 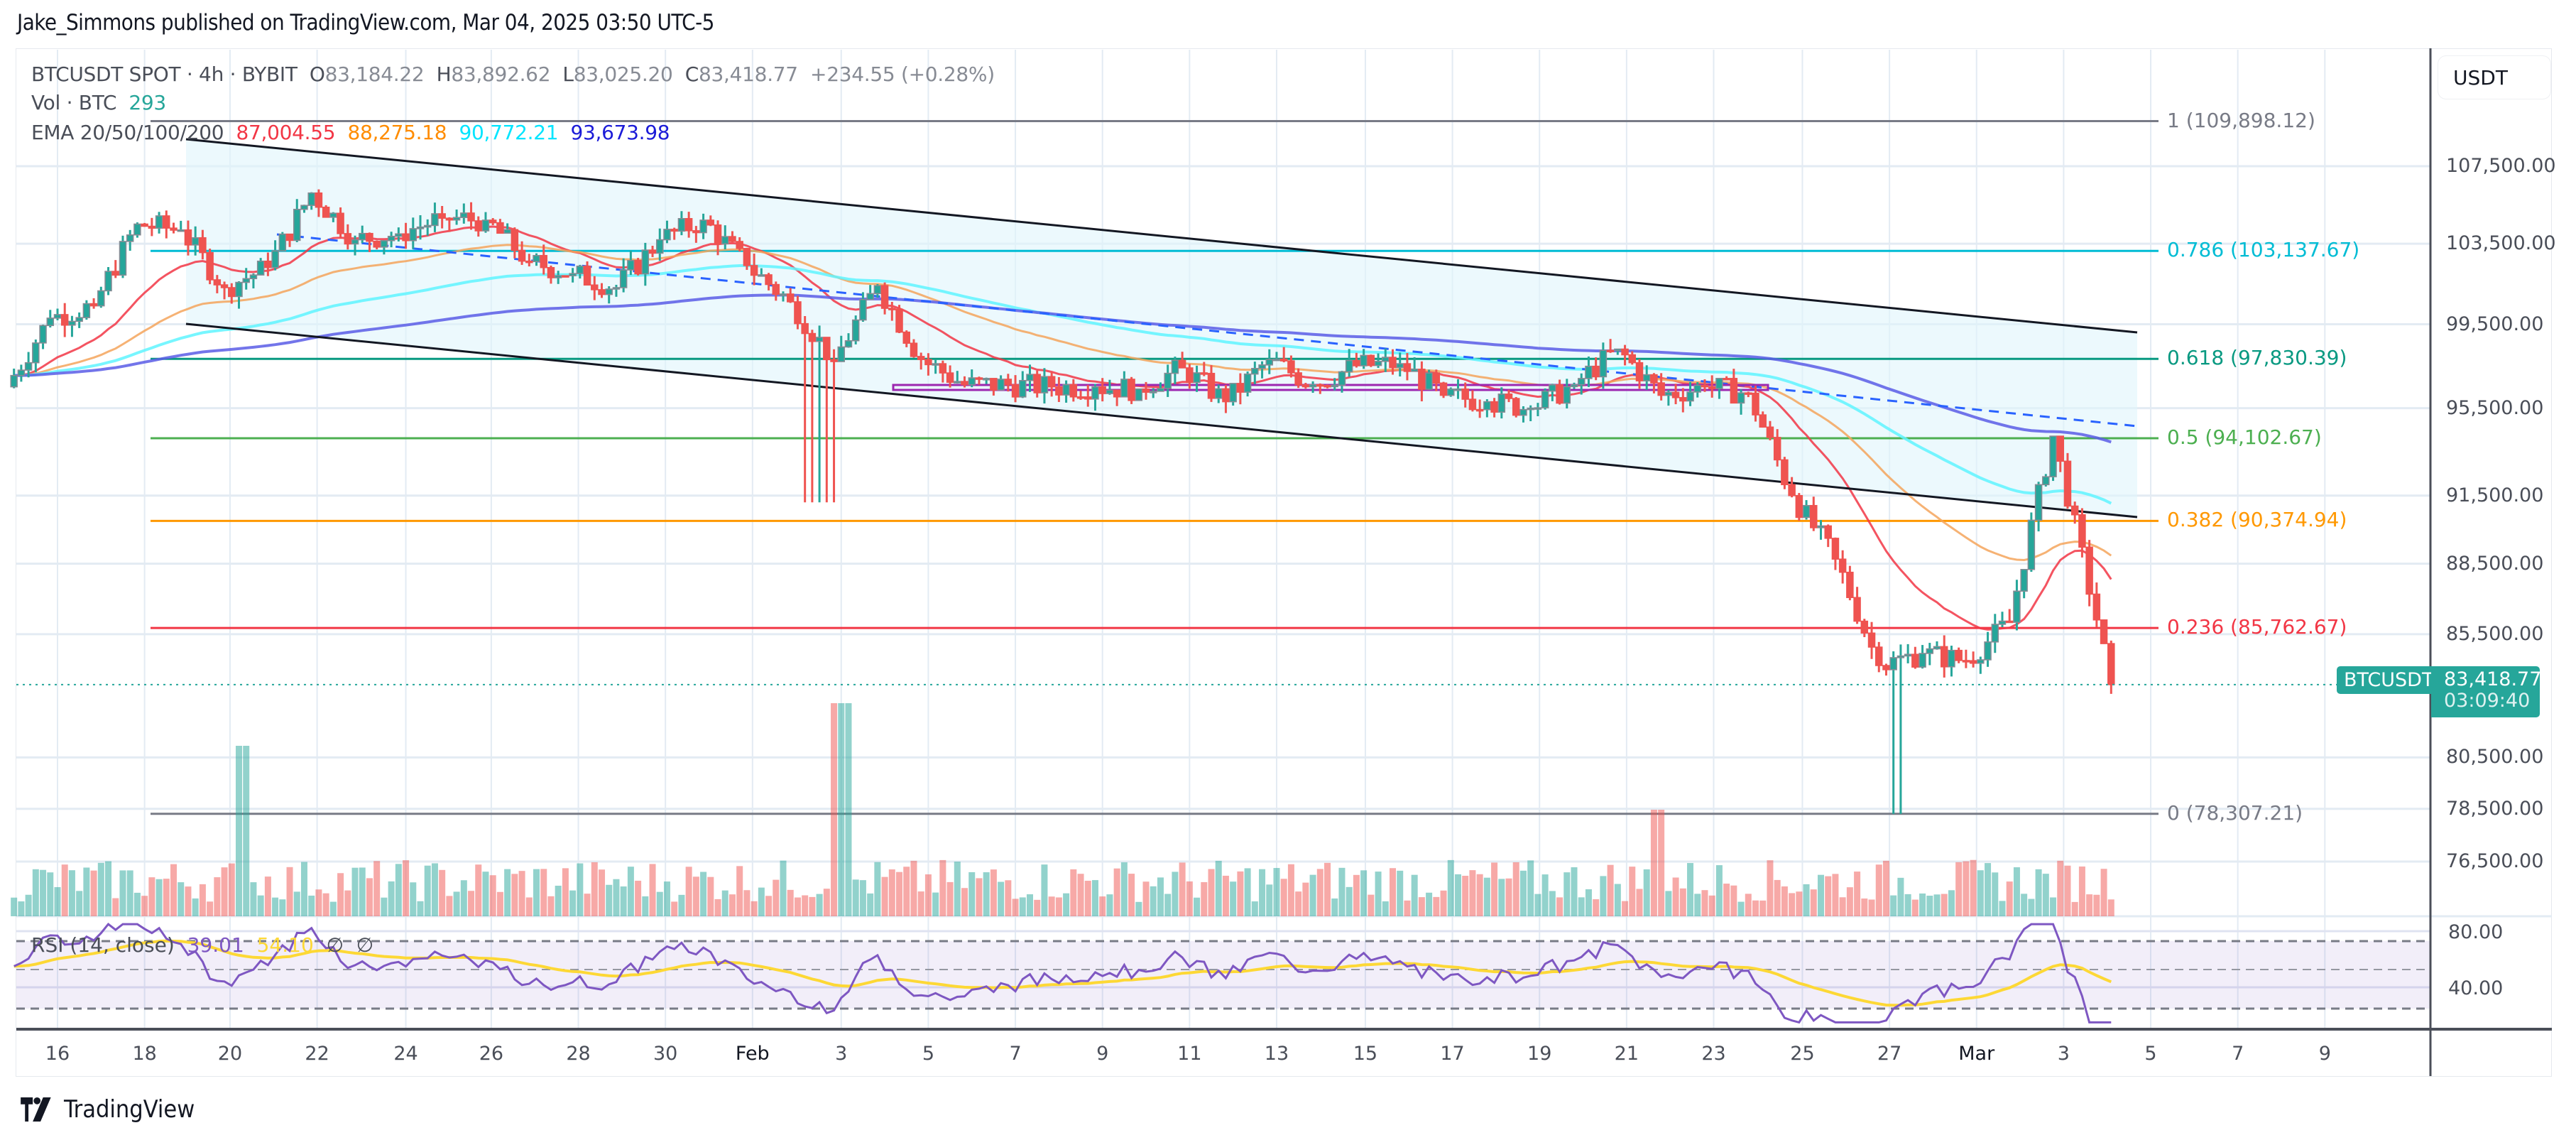 I want to click on time-tick: 13, so click(x=1276, y=1054).